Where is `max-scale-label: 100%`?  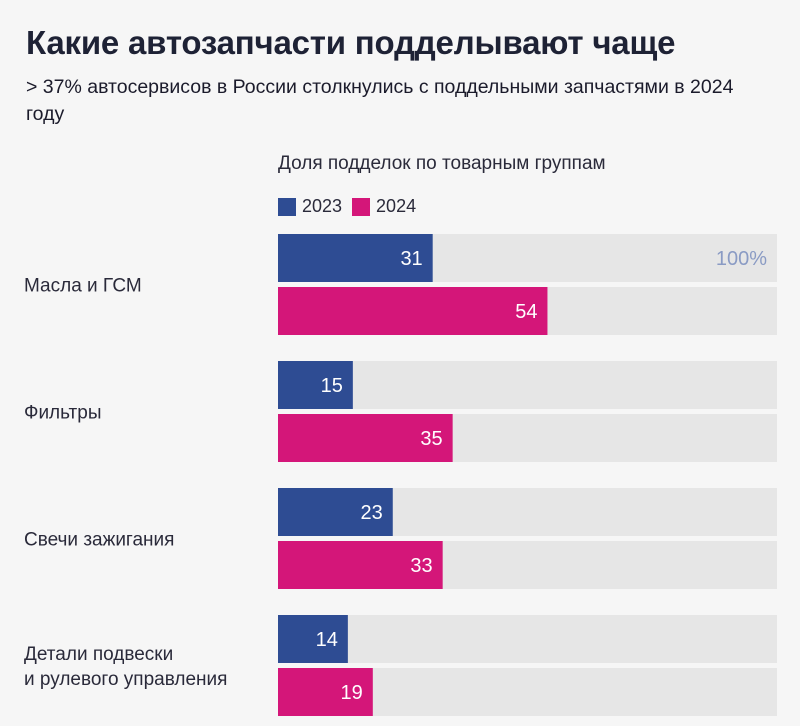
max-scale-label: 100% is located at coordinates (741, 259).